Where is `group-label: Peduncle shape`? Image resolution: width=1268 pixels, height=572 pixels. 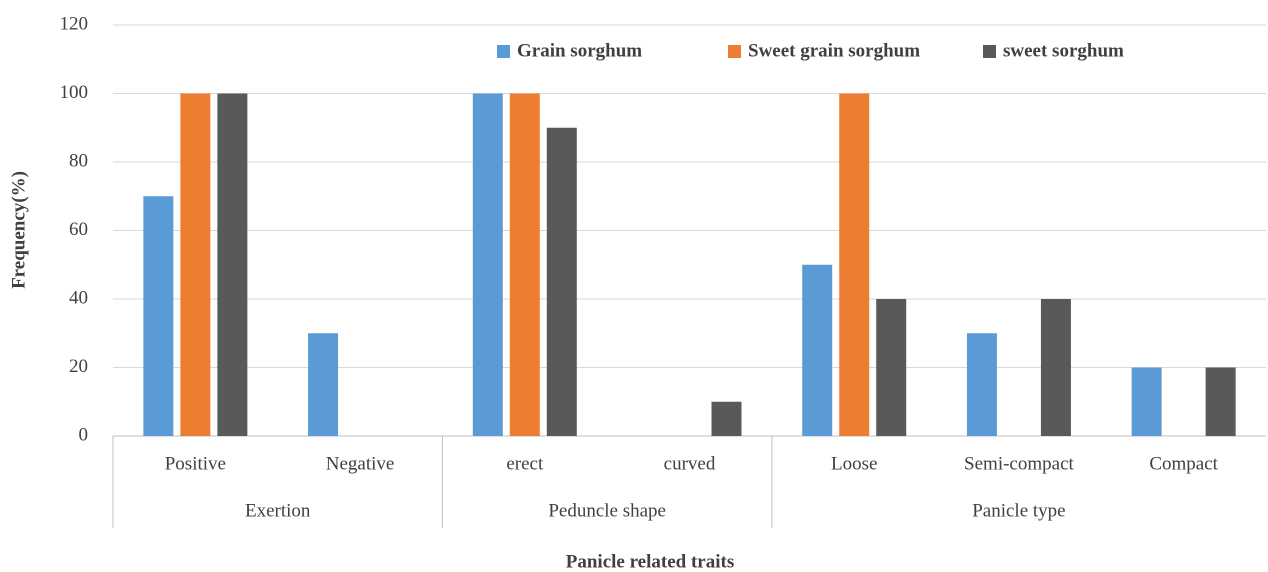 group-label: Peduncle shape is located at coordinates (607, 510).